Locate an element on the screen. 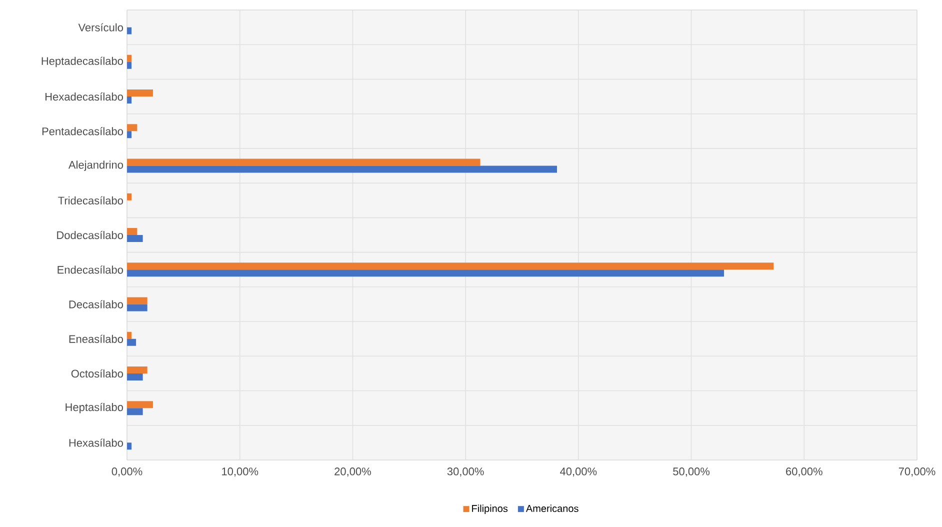 The width and height of the screenshot is (942, 527). y-tick-label: Hexadecasílabo is located at coordinates (84, 96).